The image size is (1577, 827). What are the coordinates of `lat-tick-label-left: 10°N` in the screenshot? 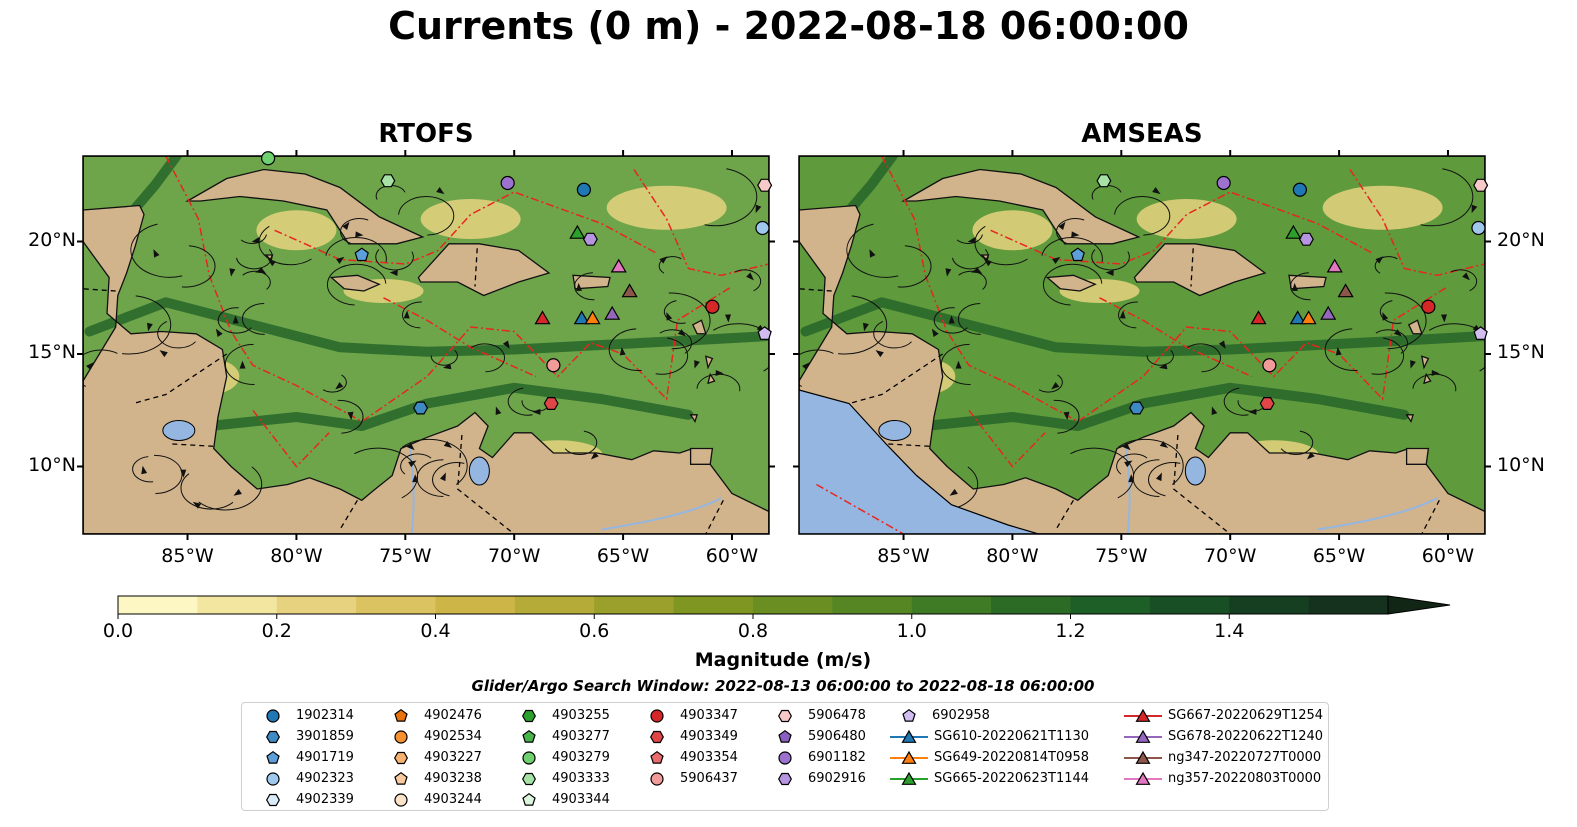 It's located at (52, 464).